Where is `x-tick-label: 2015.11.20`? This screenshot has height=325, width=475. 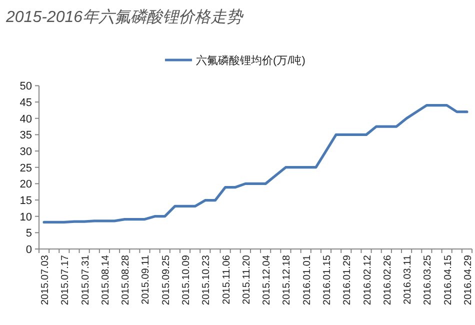 x-tick-label: 2015.11.20 is located at coordinates (246, 279).